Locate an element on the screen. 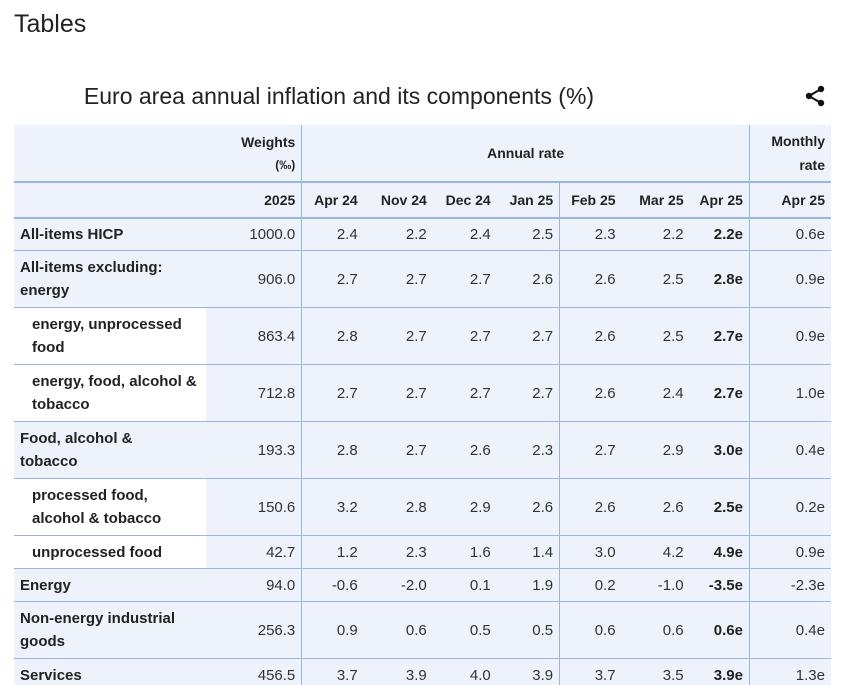  cell-latest: 2.7e is located at coordinates (719, 336).